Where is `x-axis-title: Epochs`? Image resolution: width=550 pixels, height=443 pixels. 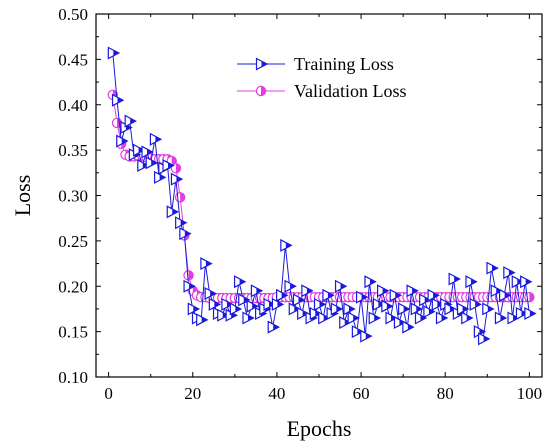 x-axis-title: Epochs is located at coordinates (319, 428).